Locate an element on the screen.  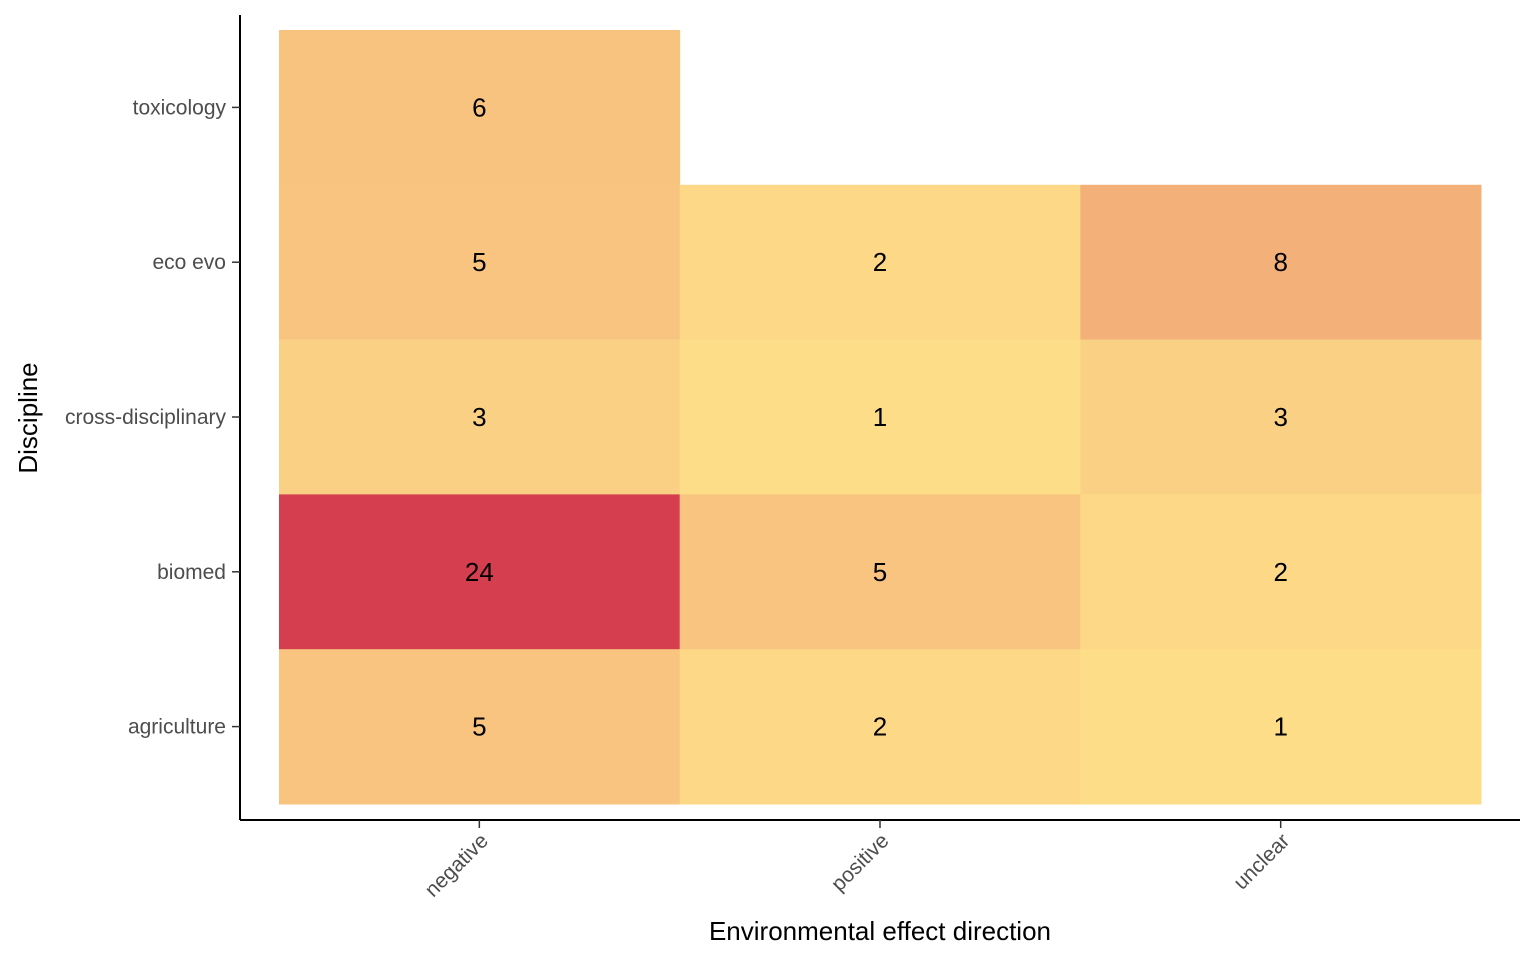
cell-value-negative-toxicology: 6 is located at coordinates (479, 107).